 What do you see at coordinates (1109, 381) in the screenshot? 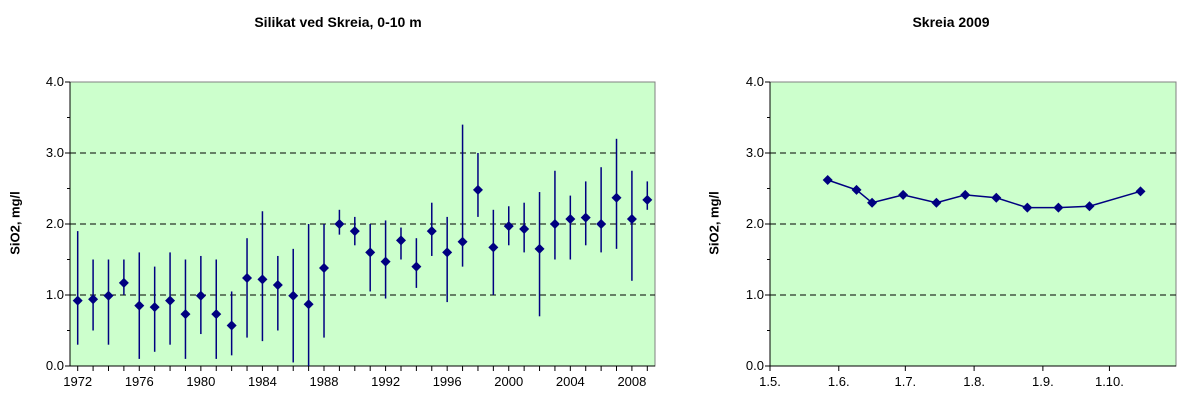
I see `x-tick-label: 1.10.` at bounding box center [1109, 381].